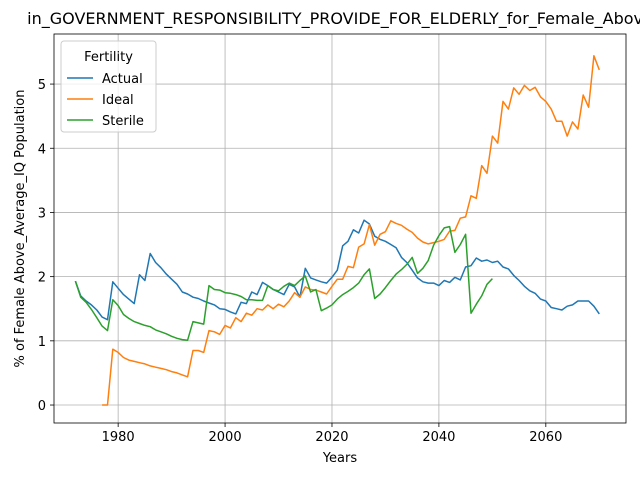 Image resolution: width=640 pixels, height=480 pixels. Describe the element at coordinates (225, 437) in the screenshot. I see `x-tick-label: 2000` at that location.